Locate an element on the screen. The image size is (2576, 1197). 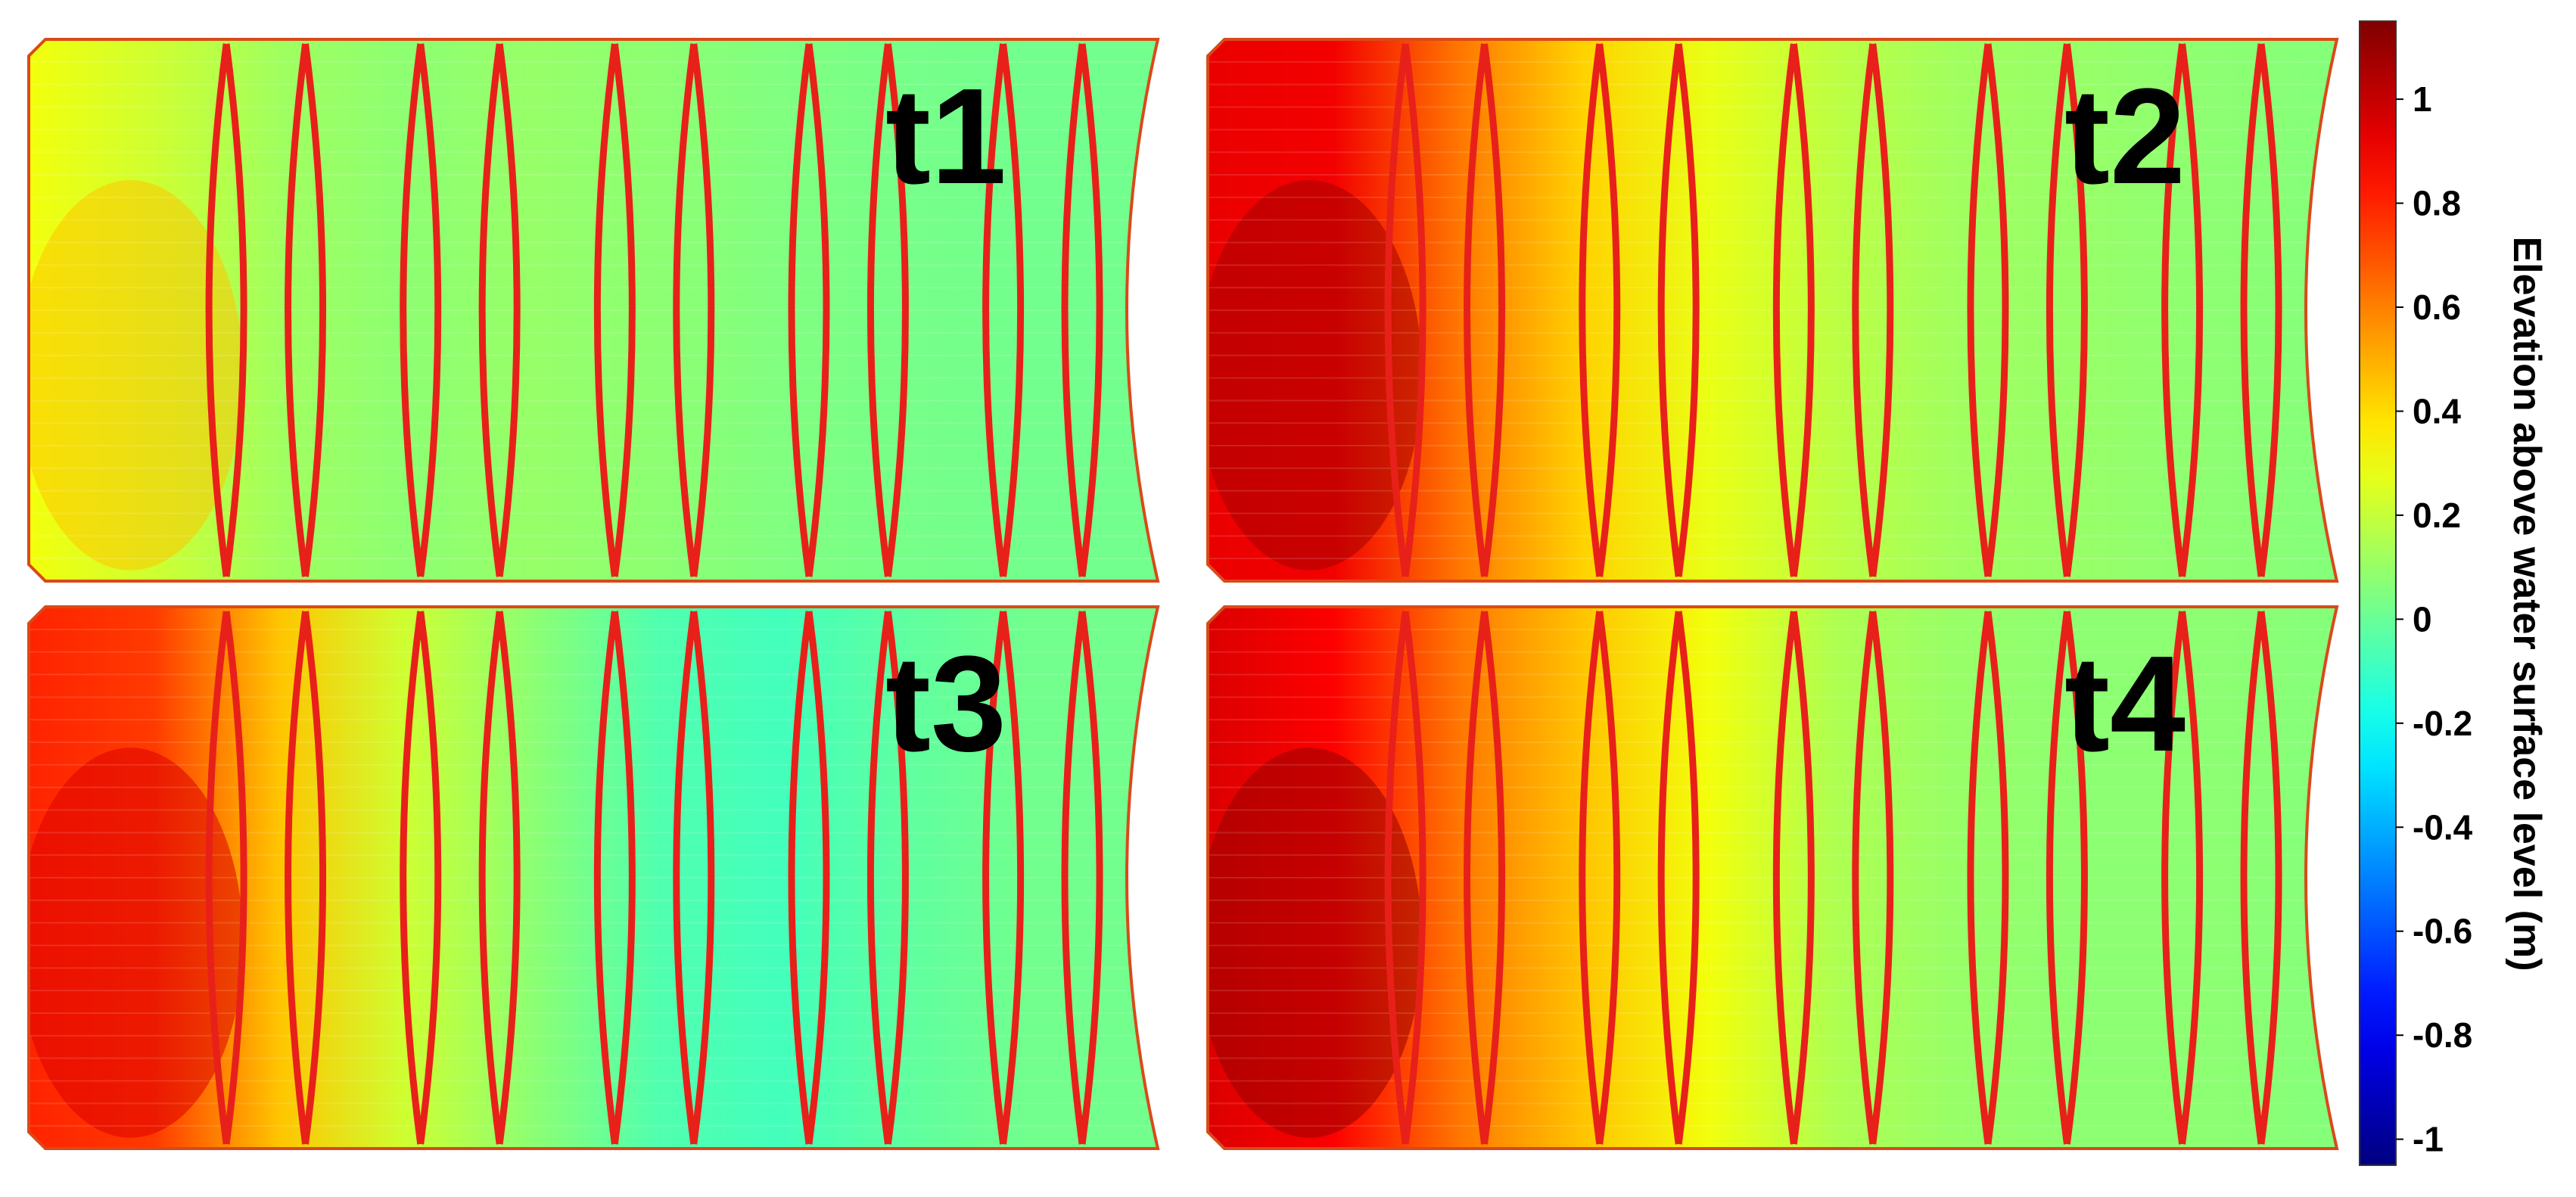
colorbar-tick-label: -1 is located at coordinates (2428, 1139).